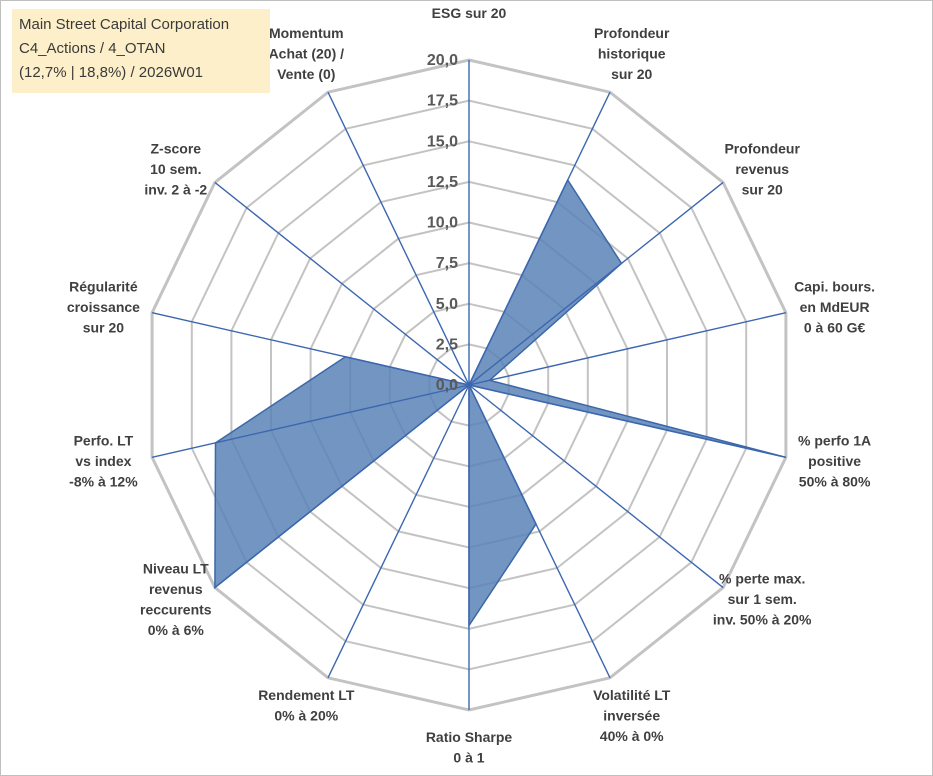 Image resolution: width=933 pixels, height=776 pixels. Describe the element at coordinates (442, 60) in the screenshot. I see `tick-label-8: 20,0` at that location.